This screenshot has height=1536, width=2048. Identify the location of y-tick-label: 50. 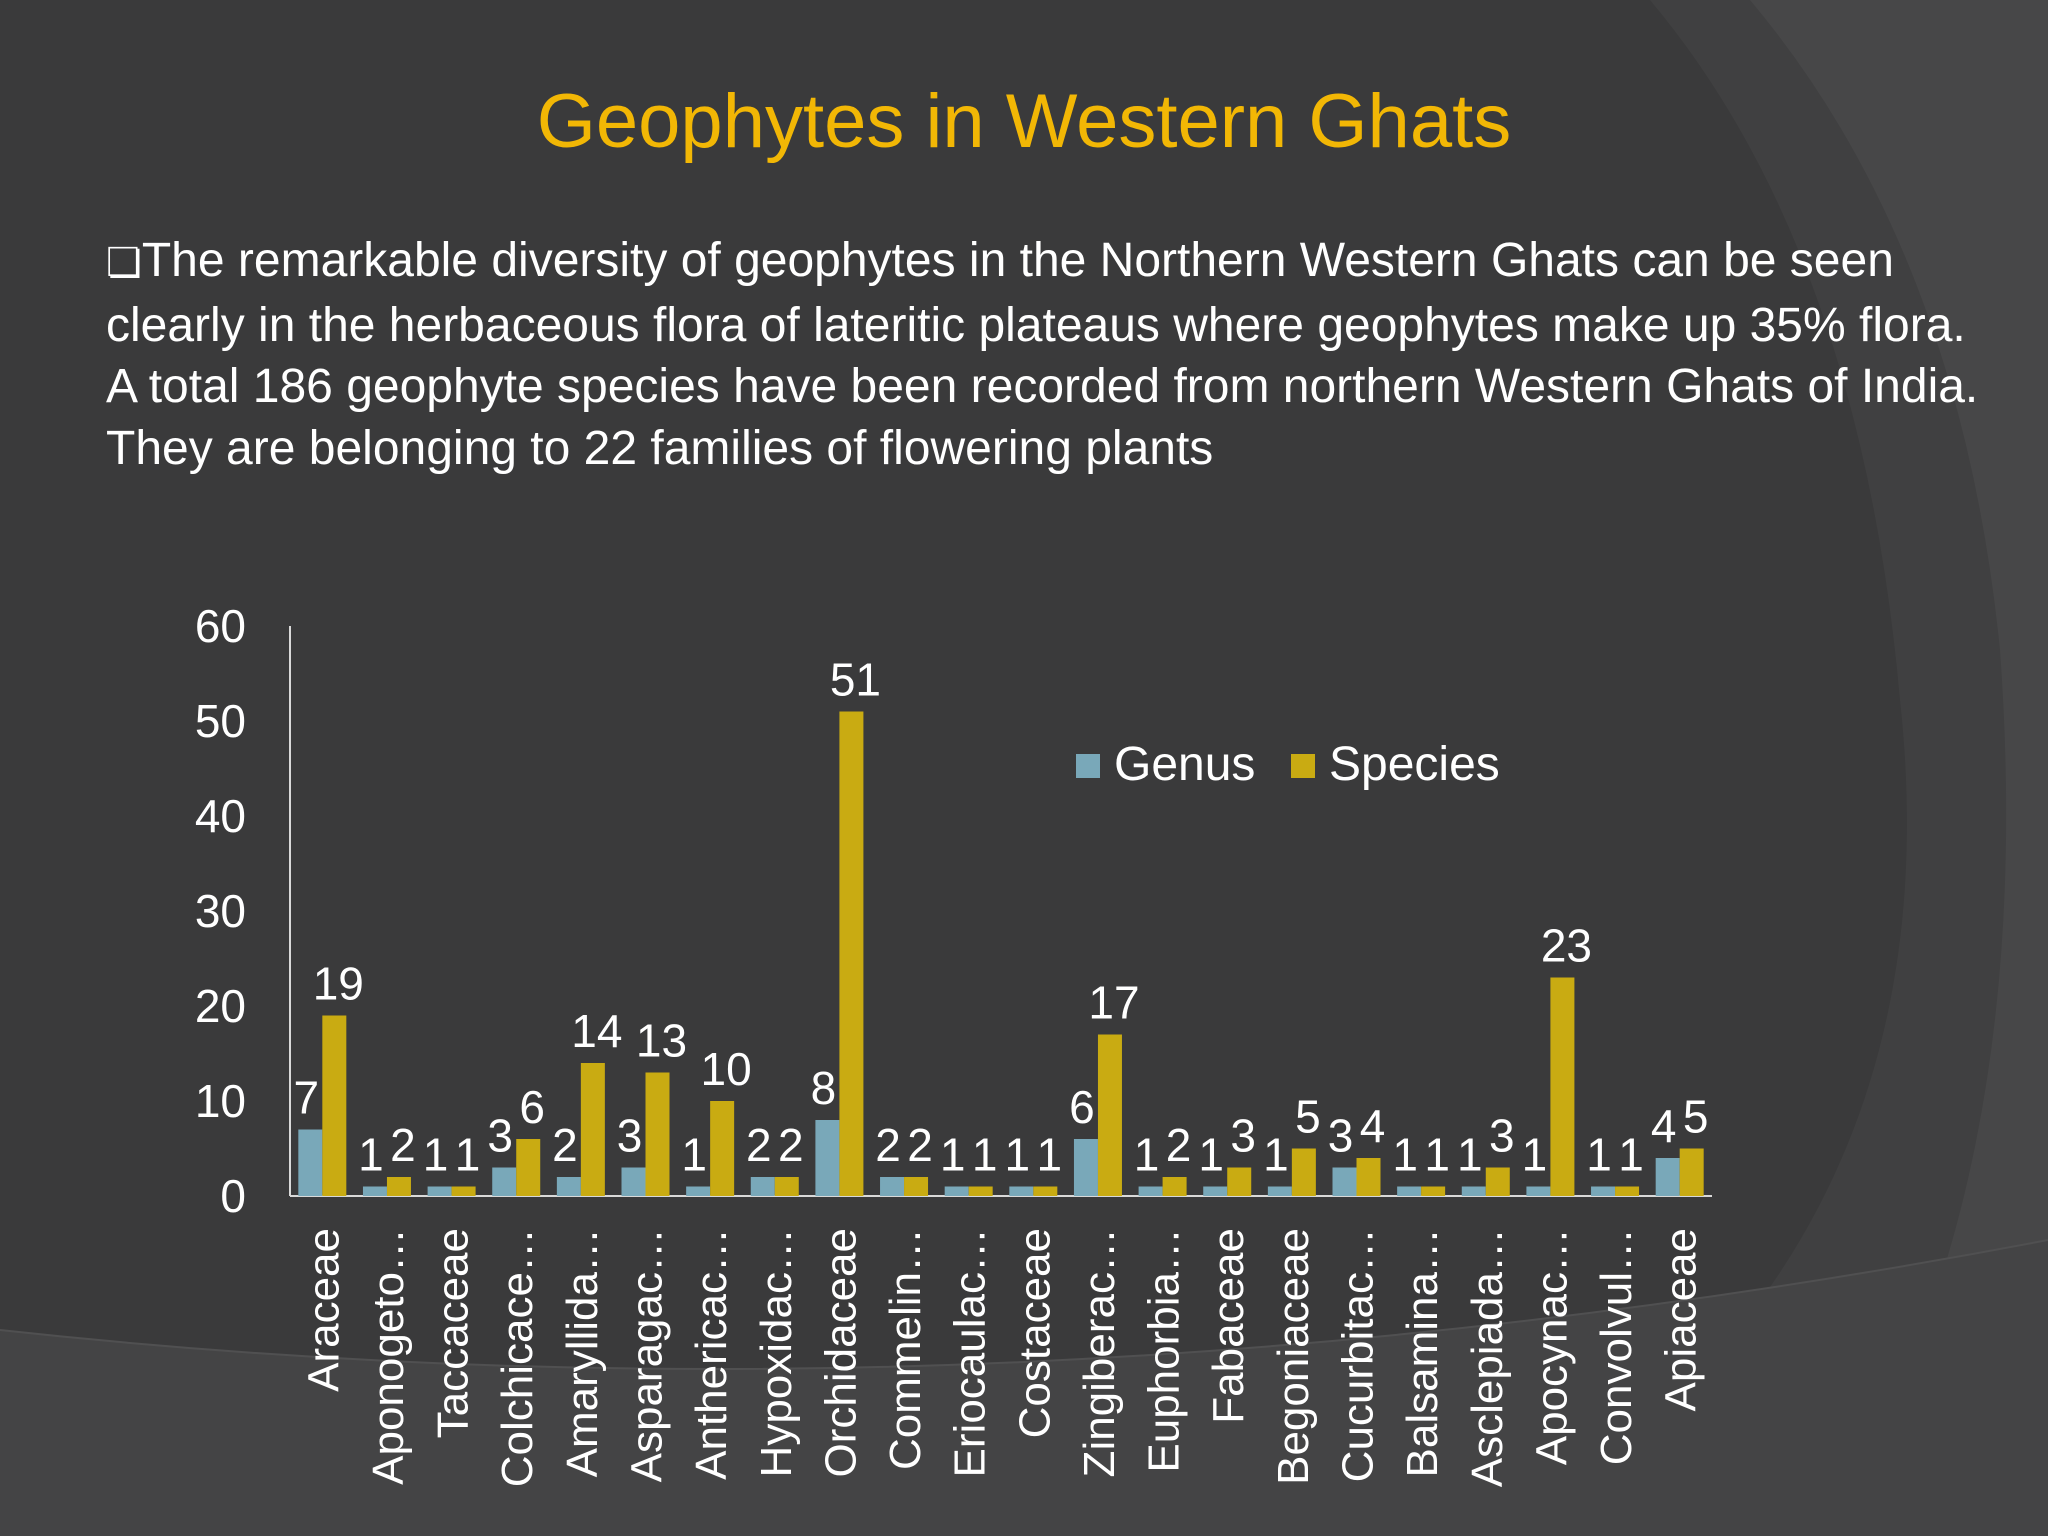
(220, 721).